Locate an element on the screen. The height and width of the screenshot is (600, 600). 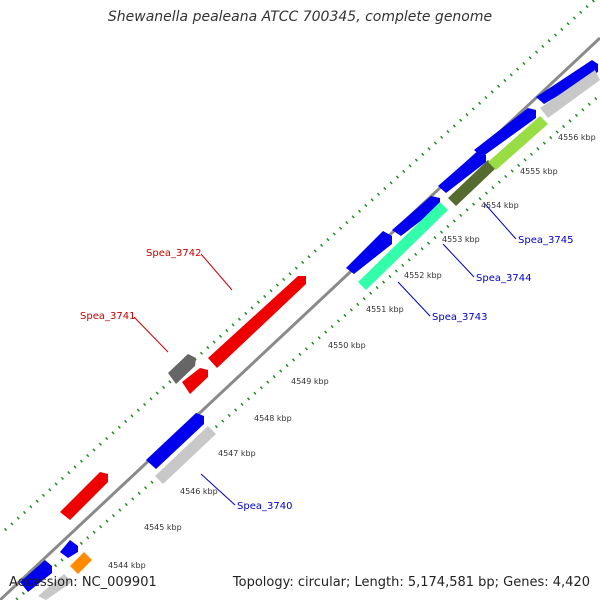
scale-label: 4553 kbp is located at coordinates (461, 239).